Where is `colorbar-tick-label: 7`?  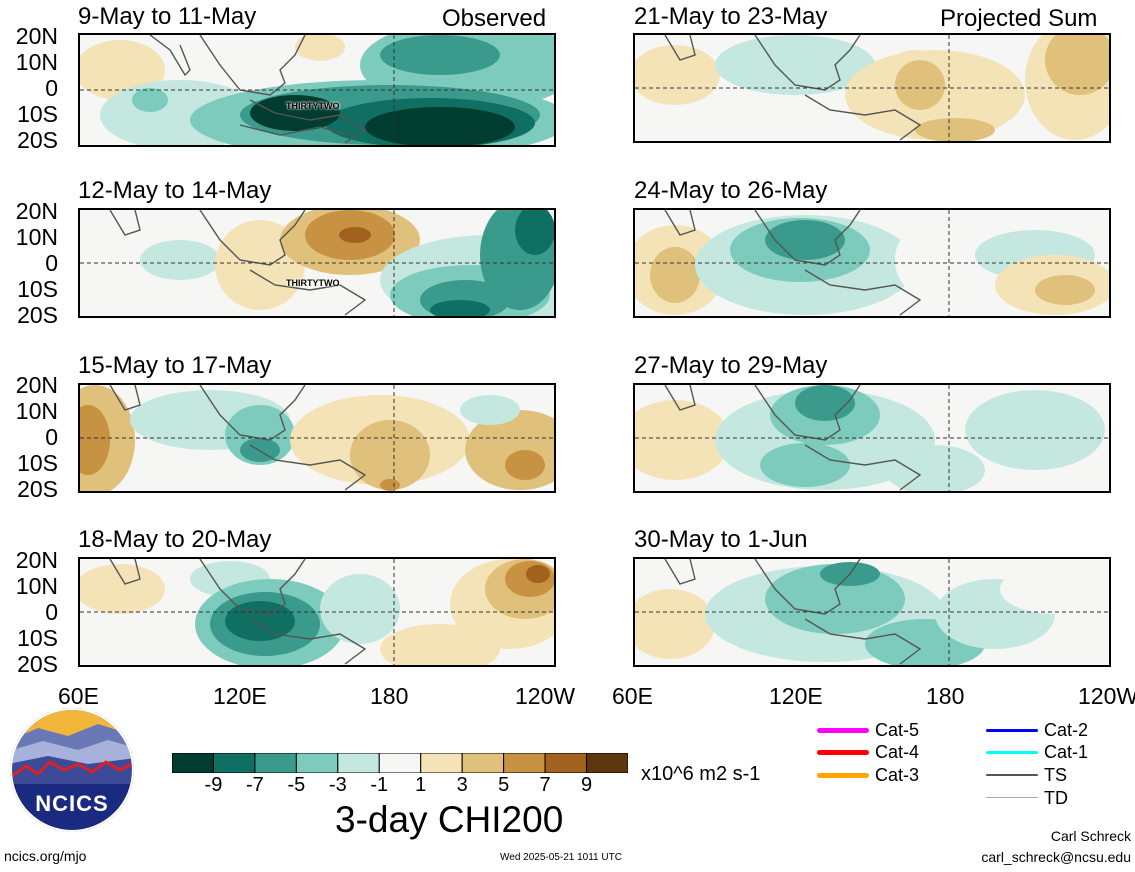
colorbar-tick-label: 7 is located at coordinates (545, 785).